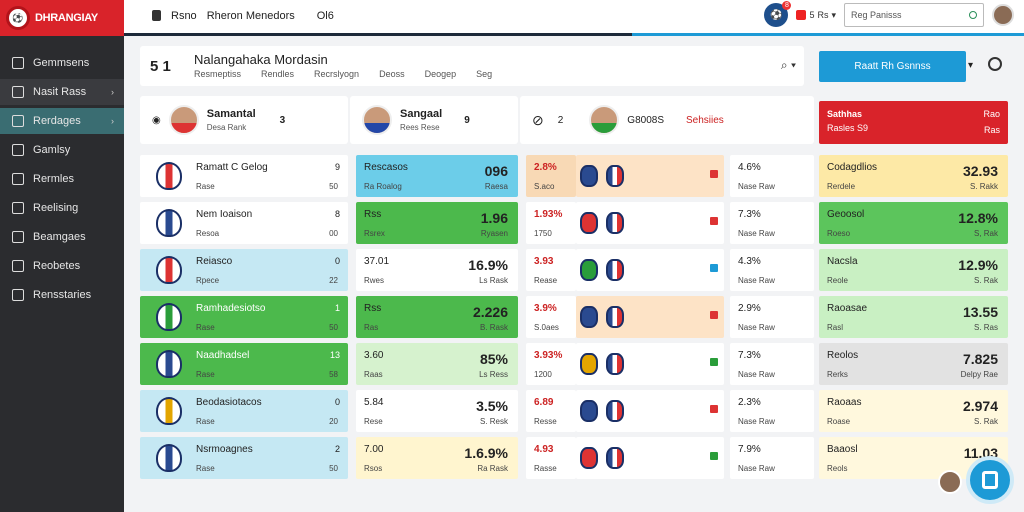  What do you see at coordinates (551, 458) in the screenshot?
I see `prob-cell: 4.93 Rasse` at bounding box center [551, 458].